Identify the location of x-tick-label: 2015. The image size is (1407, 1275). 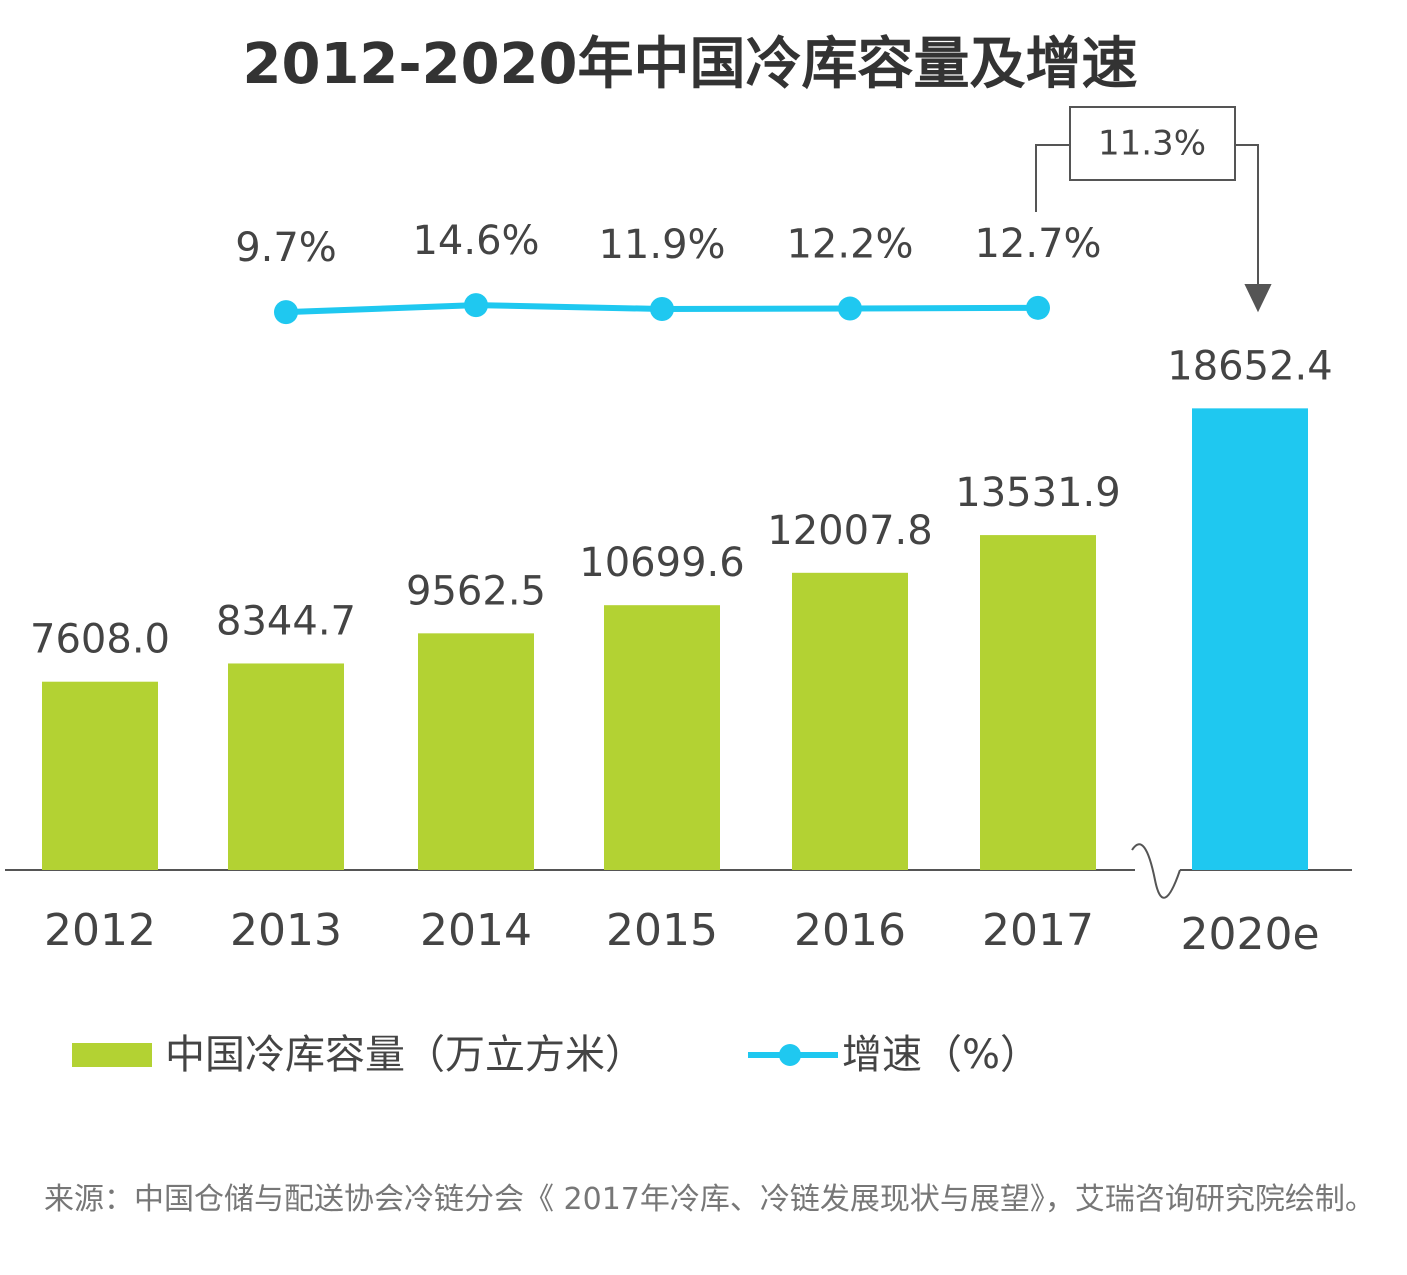
(662, 930).